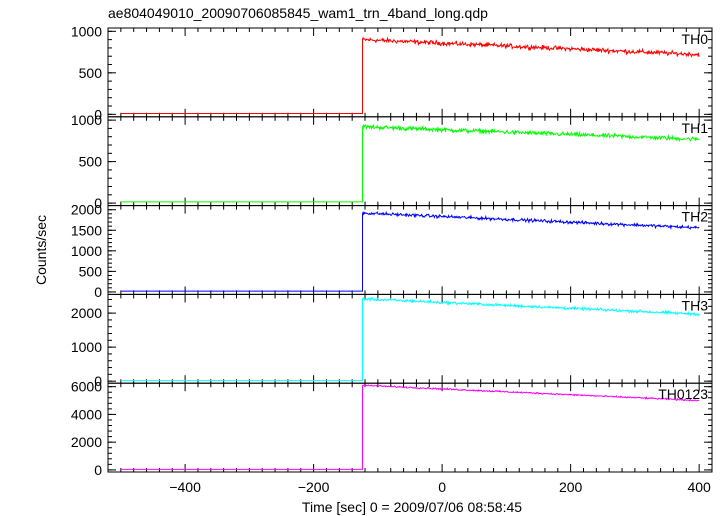  I want to click on x-tick-label: −200, so click(314, 487).